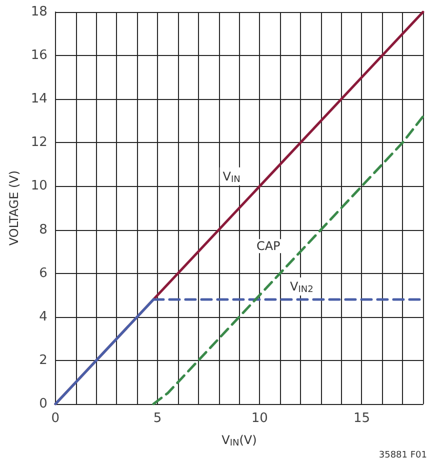 This screenshot has height=466, width=433. I want to click on x-tick-label: 10, so click(259, 418).